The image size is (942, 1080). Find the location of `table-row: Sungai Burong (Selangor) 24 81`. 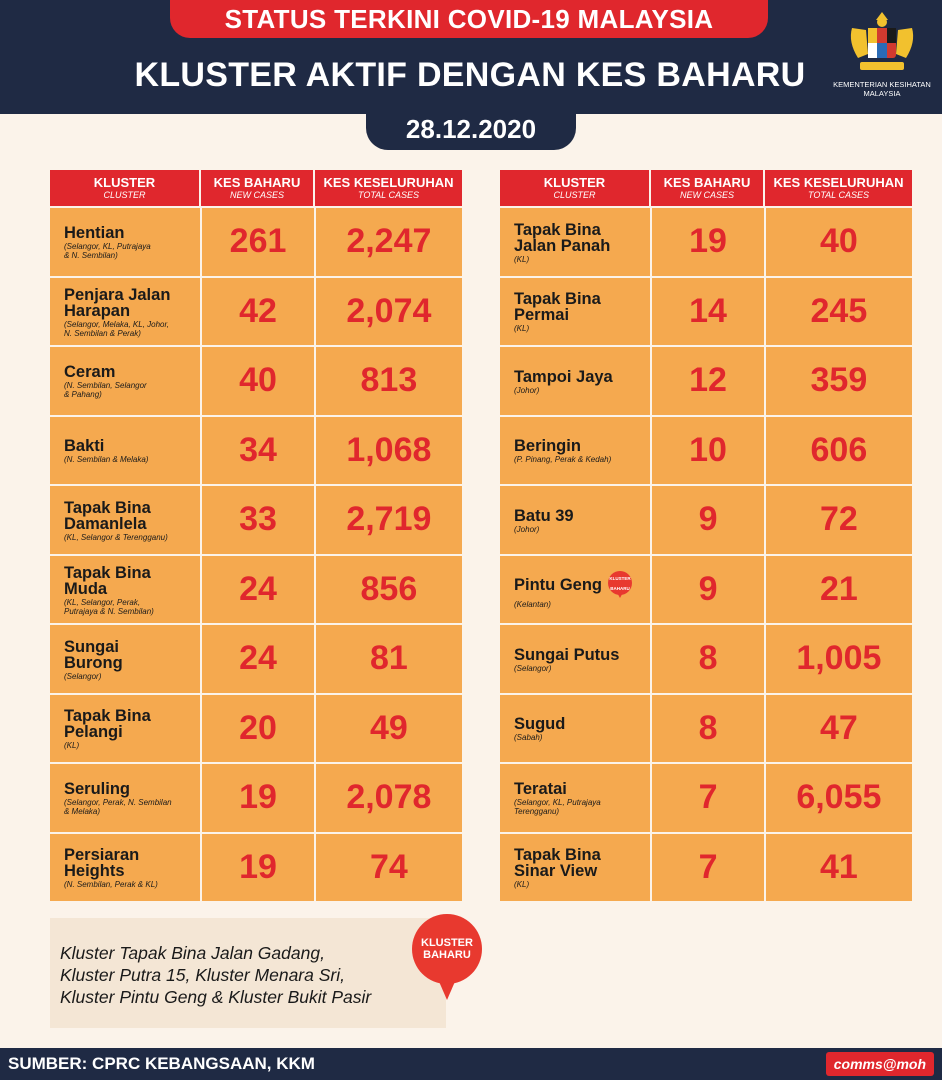

table-row: Sungai Burong (Selangor) 24 81 is located at coordinates (256, 659).